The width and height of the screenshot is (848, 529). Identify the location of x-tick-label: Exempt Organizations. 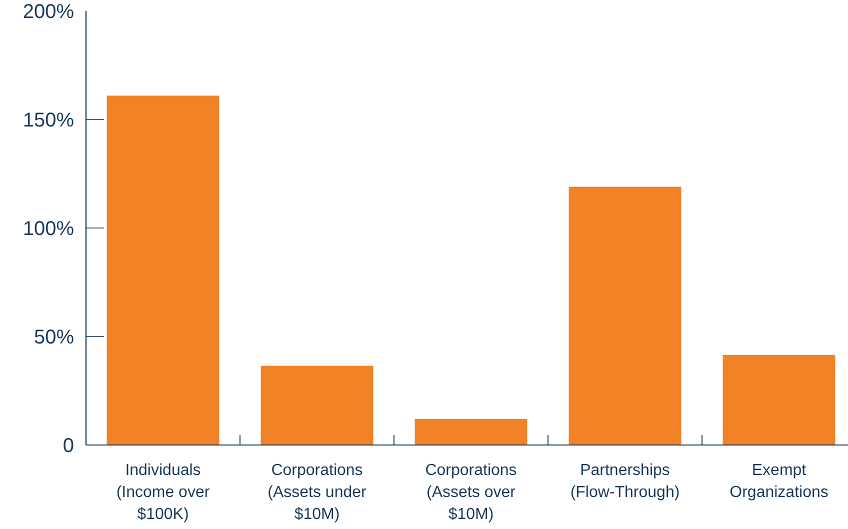
(779, 481).